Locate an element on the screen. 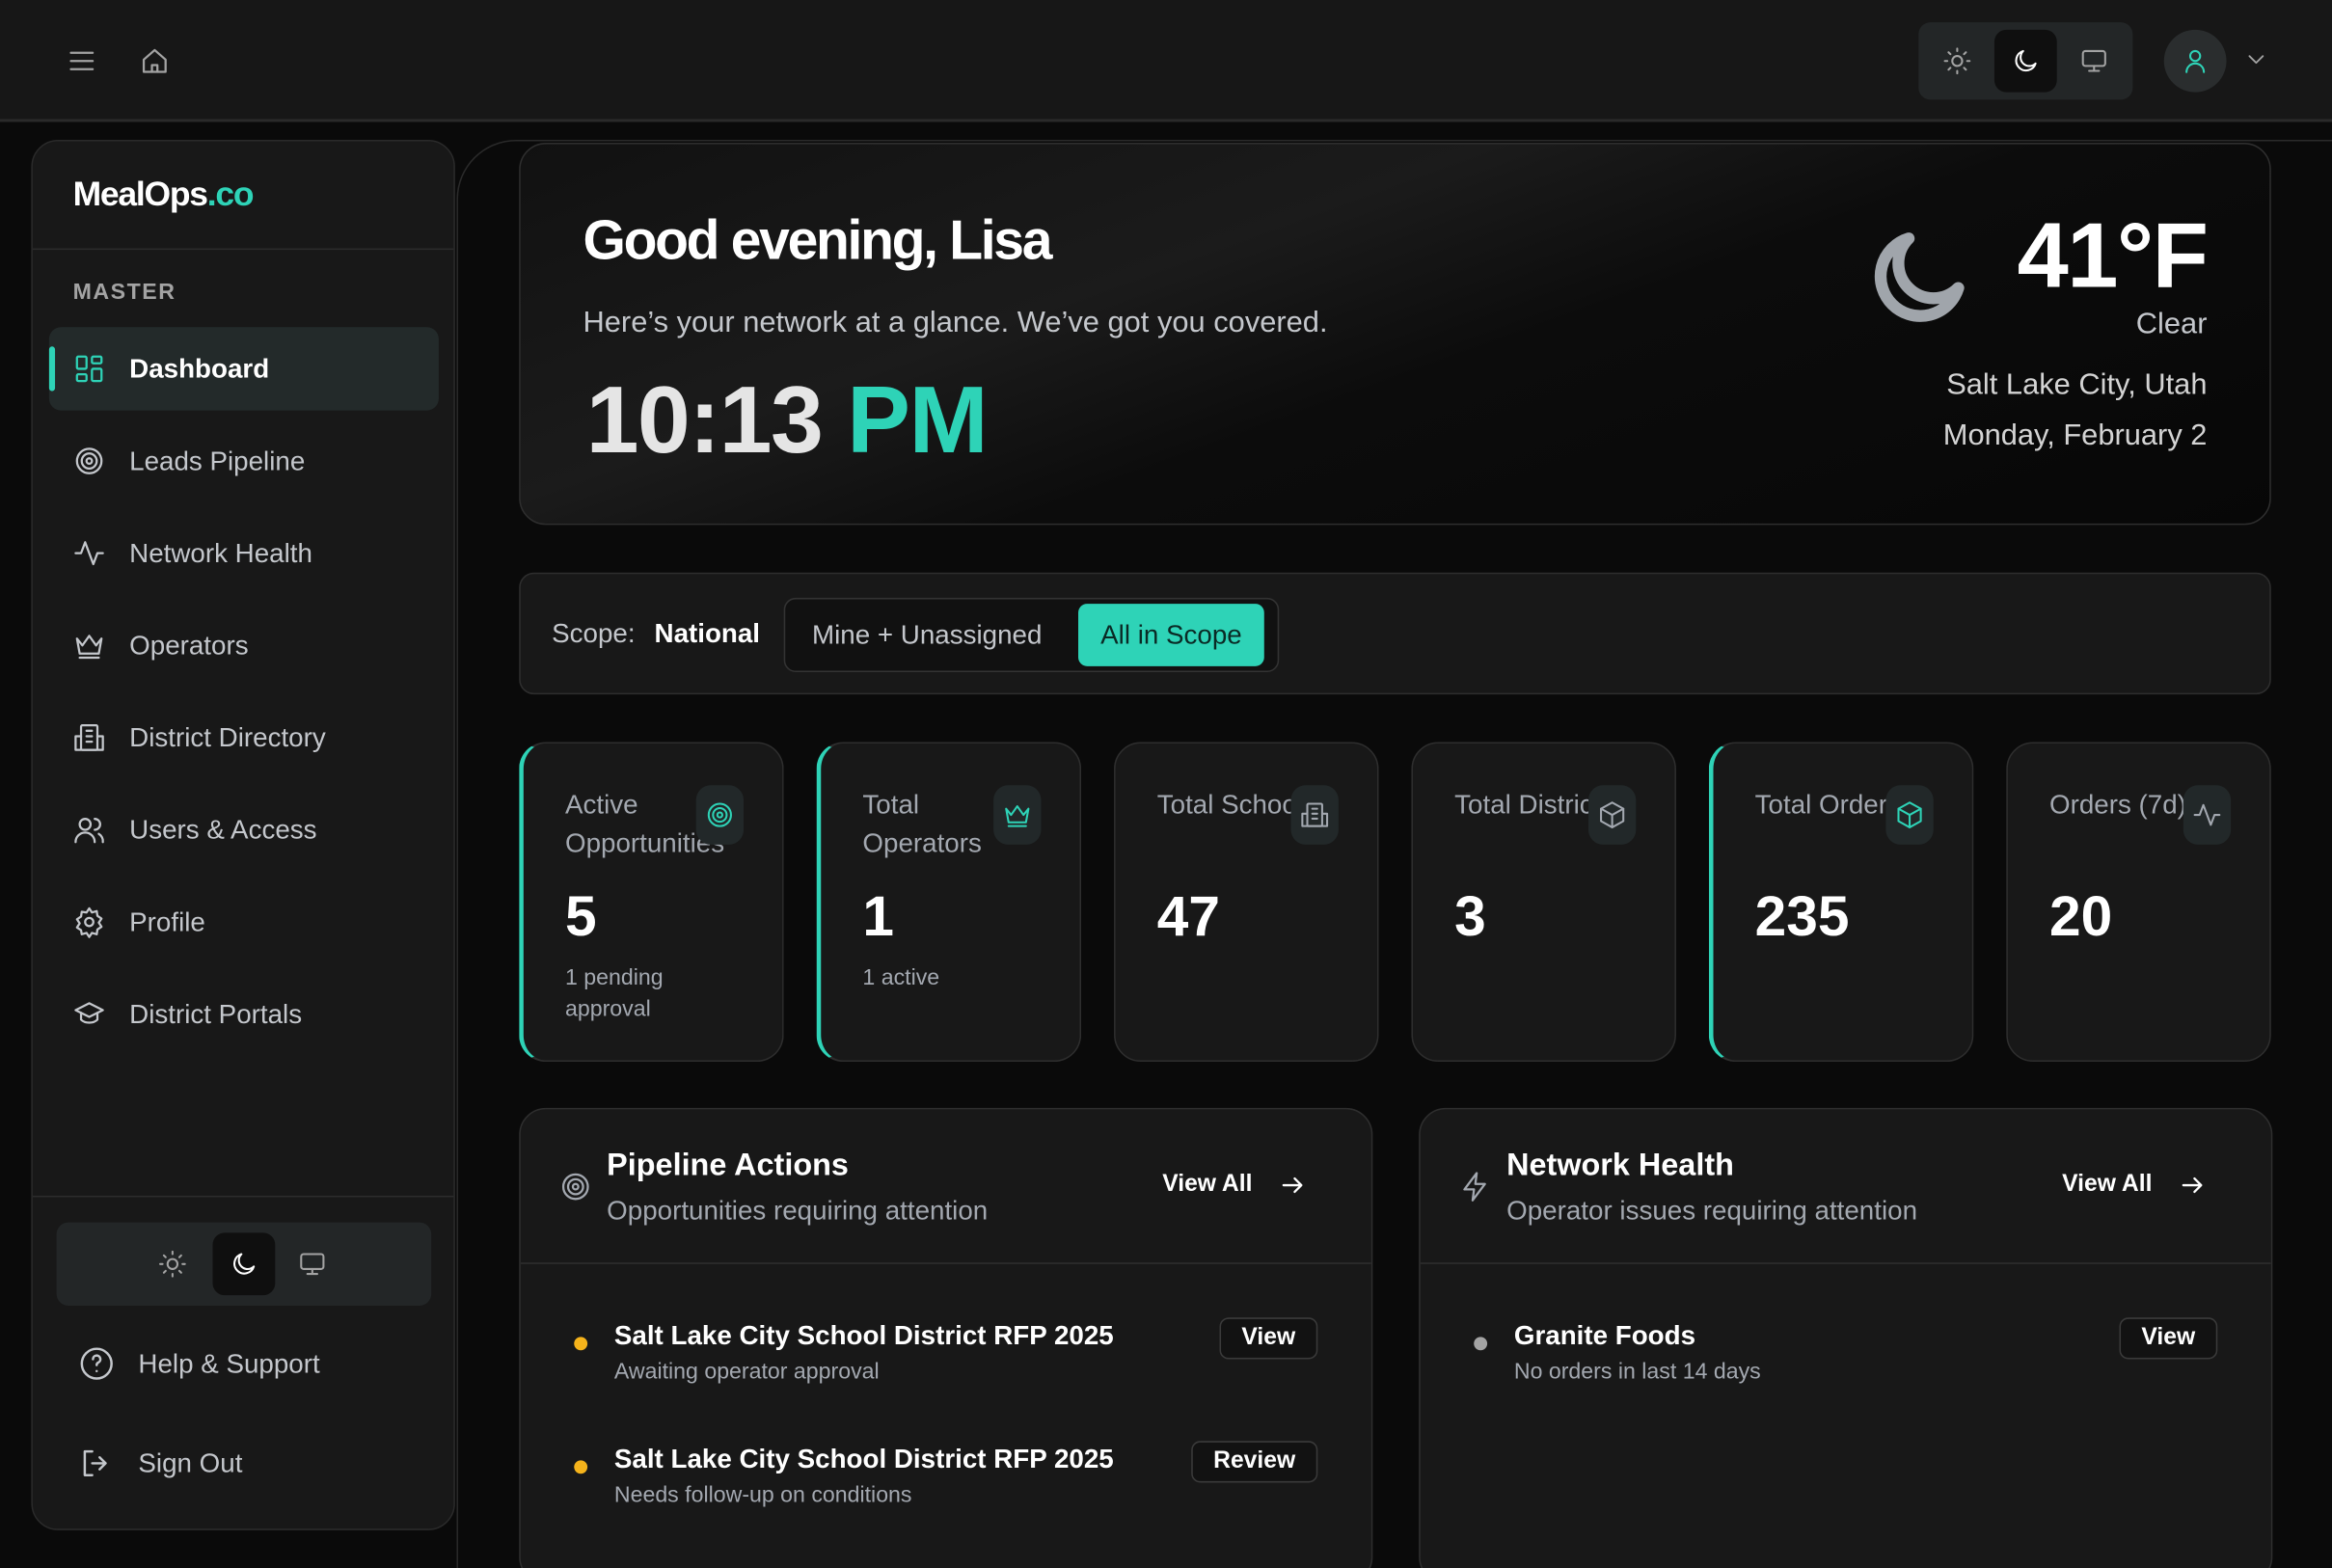 The height and width of the screenshot is (1568, 2332). sidebar-item-users-access: Users & Access is located at coordinates (244, 830).